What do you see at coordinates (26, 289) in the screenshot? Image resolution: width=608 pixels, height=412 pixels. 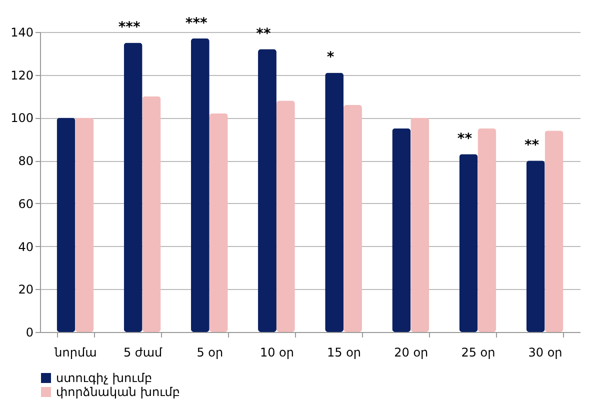 I see `y-tick-label: 20` at bounding box center [26, 289].